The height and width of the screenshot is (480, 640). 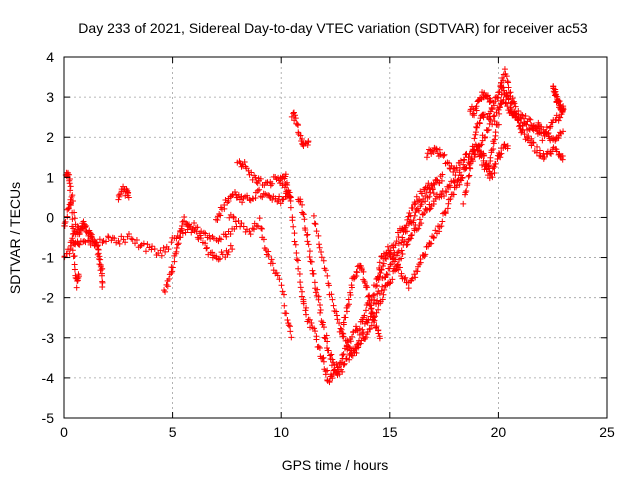 I want to click on y-tick-label: 2, so click(x=50, y=137).